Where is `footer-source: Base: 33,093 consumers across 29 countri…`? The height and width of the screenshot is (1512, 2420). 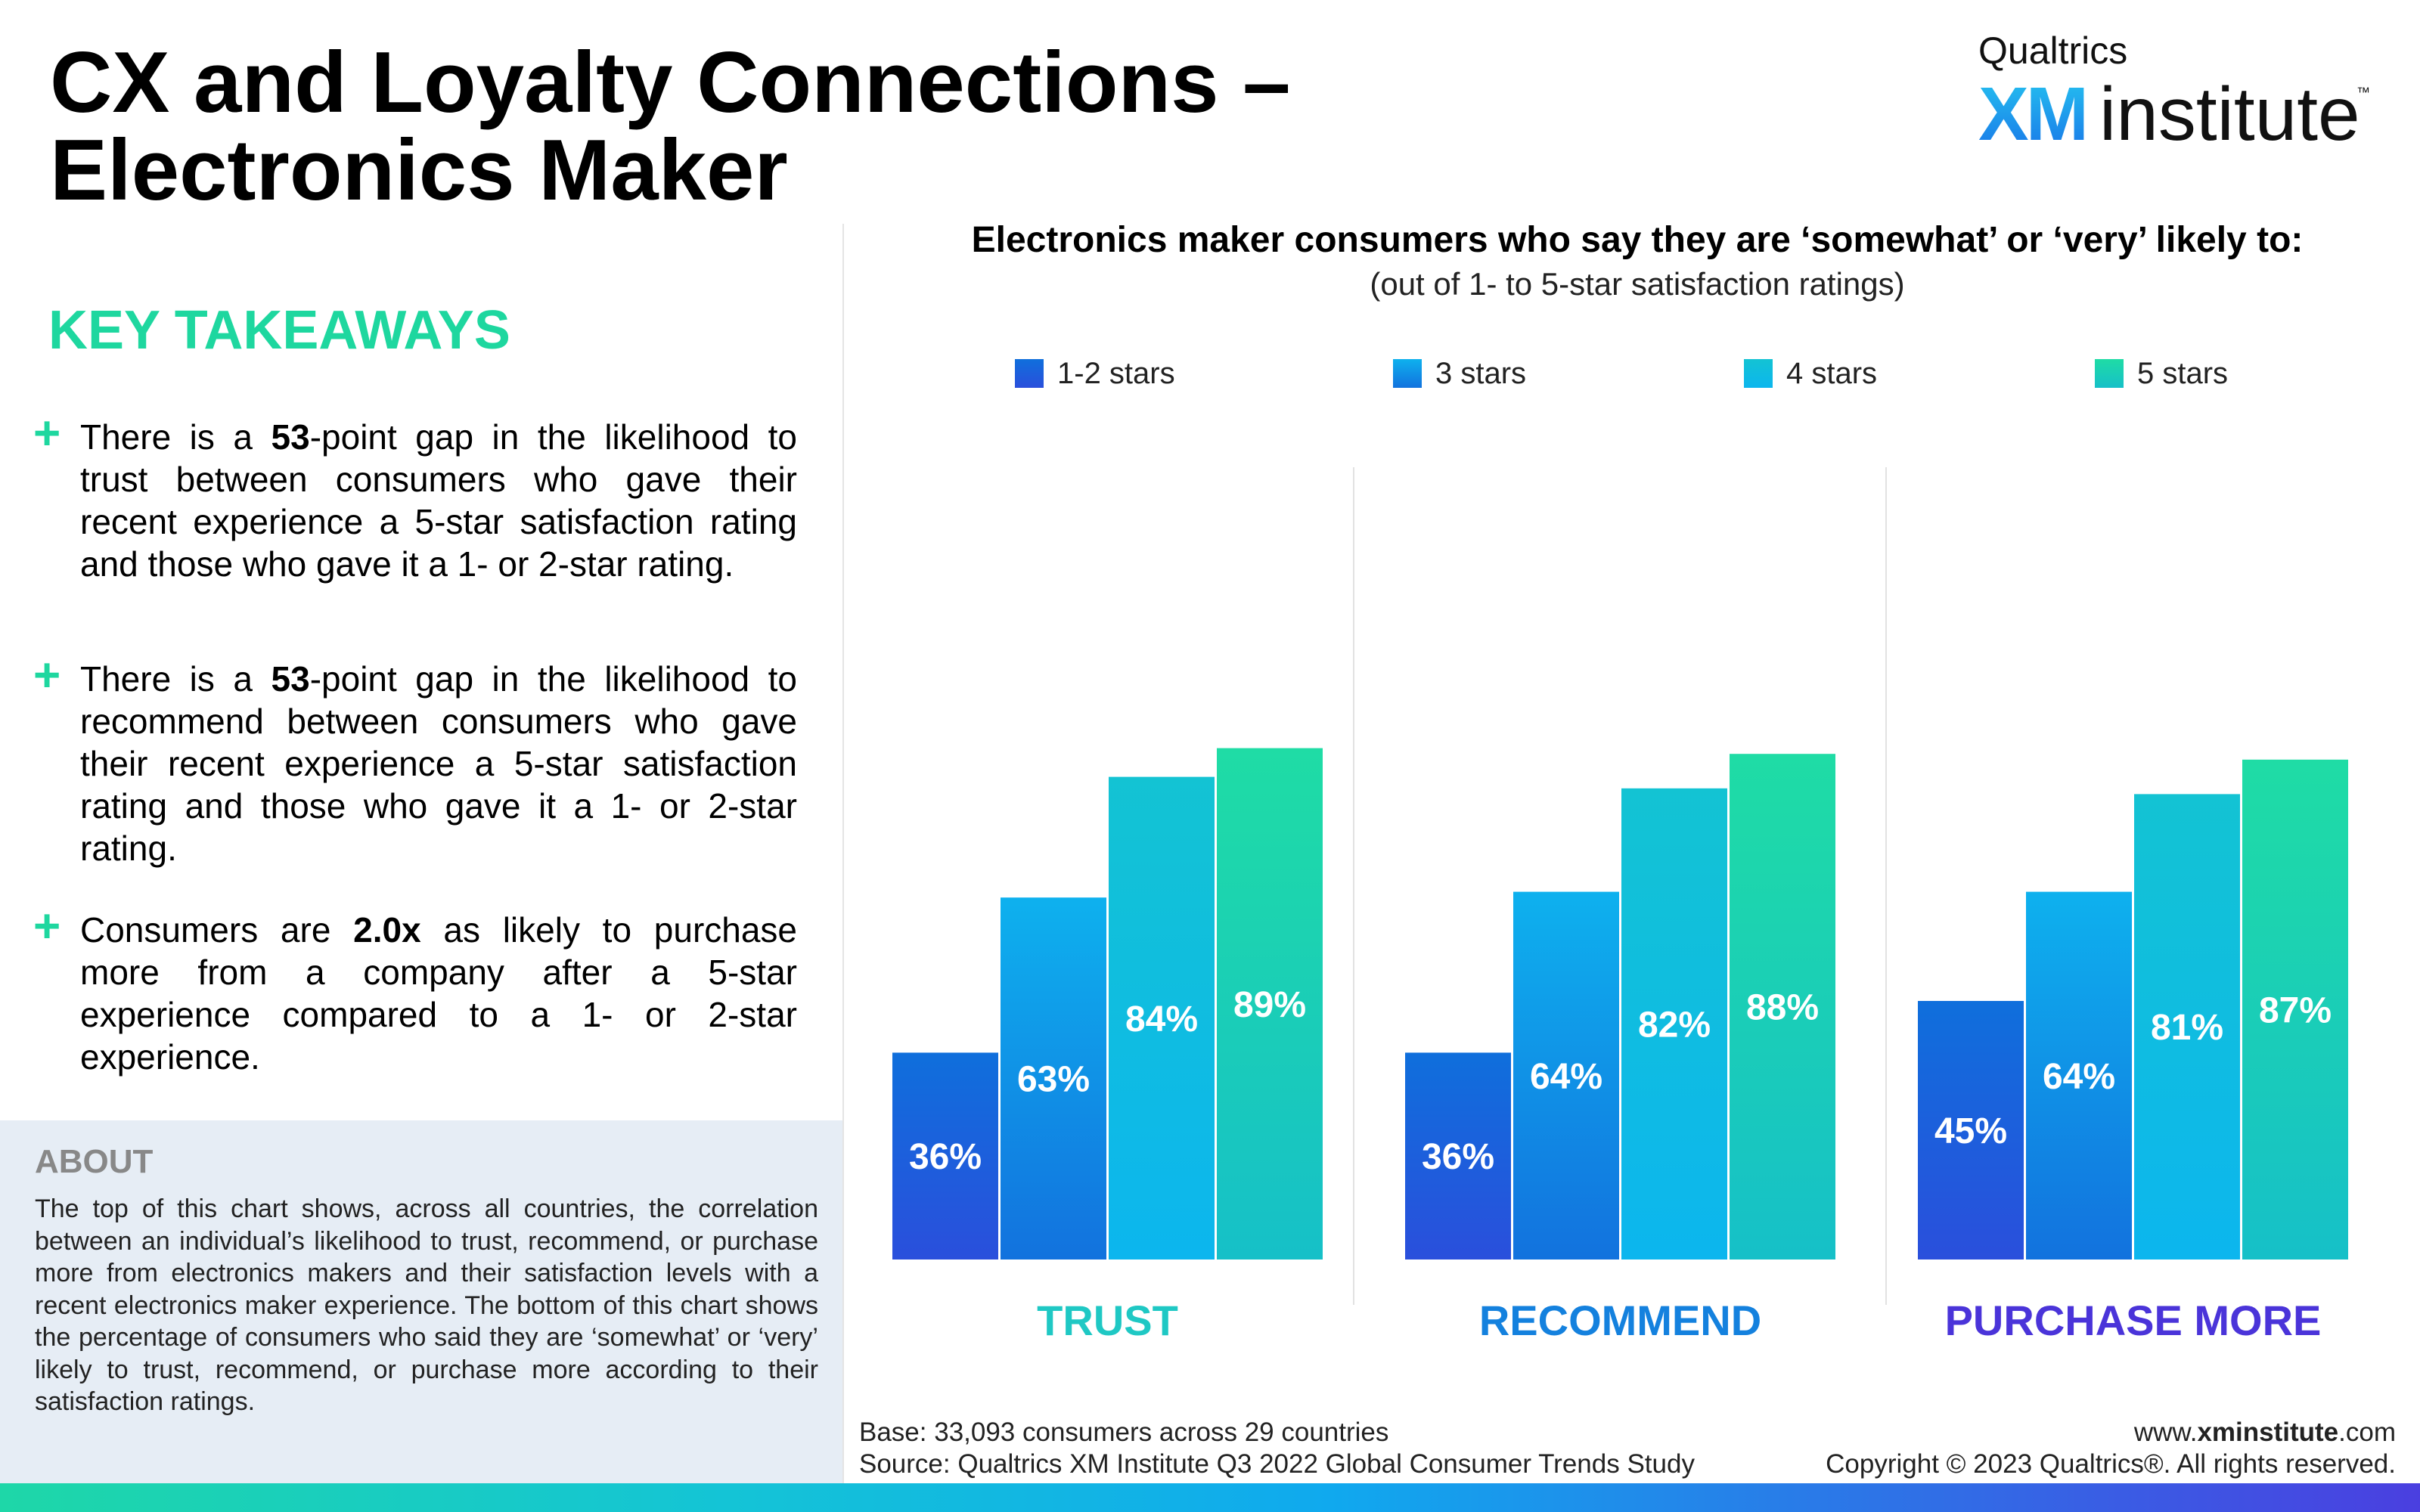 footer-source: Base: 33,093 consumers across 29 countri… is located at coordinates (1277, 1449).